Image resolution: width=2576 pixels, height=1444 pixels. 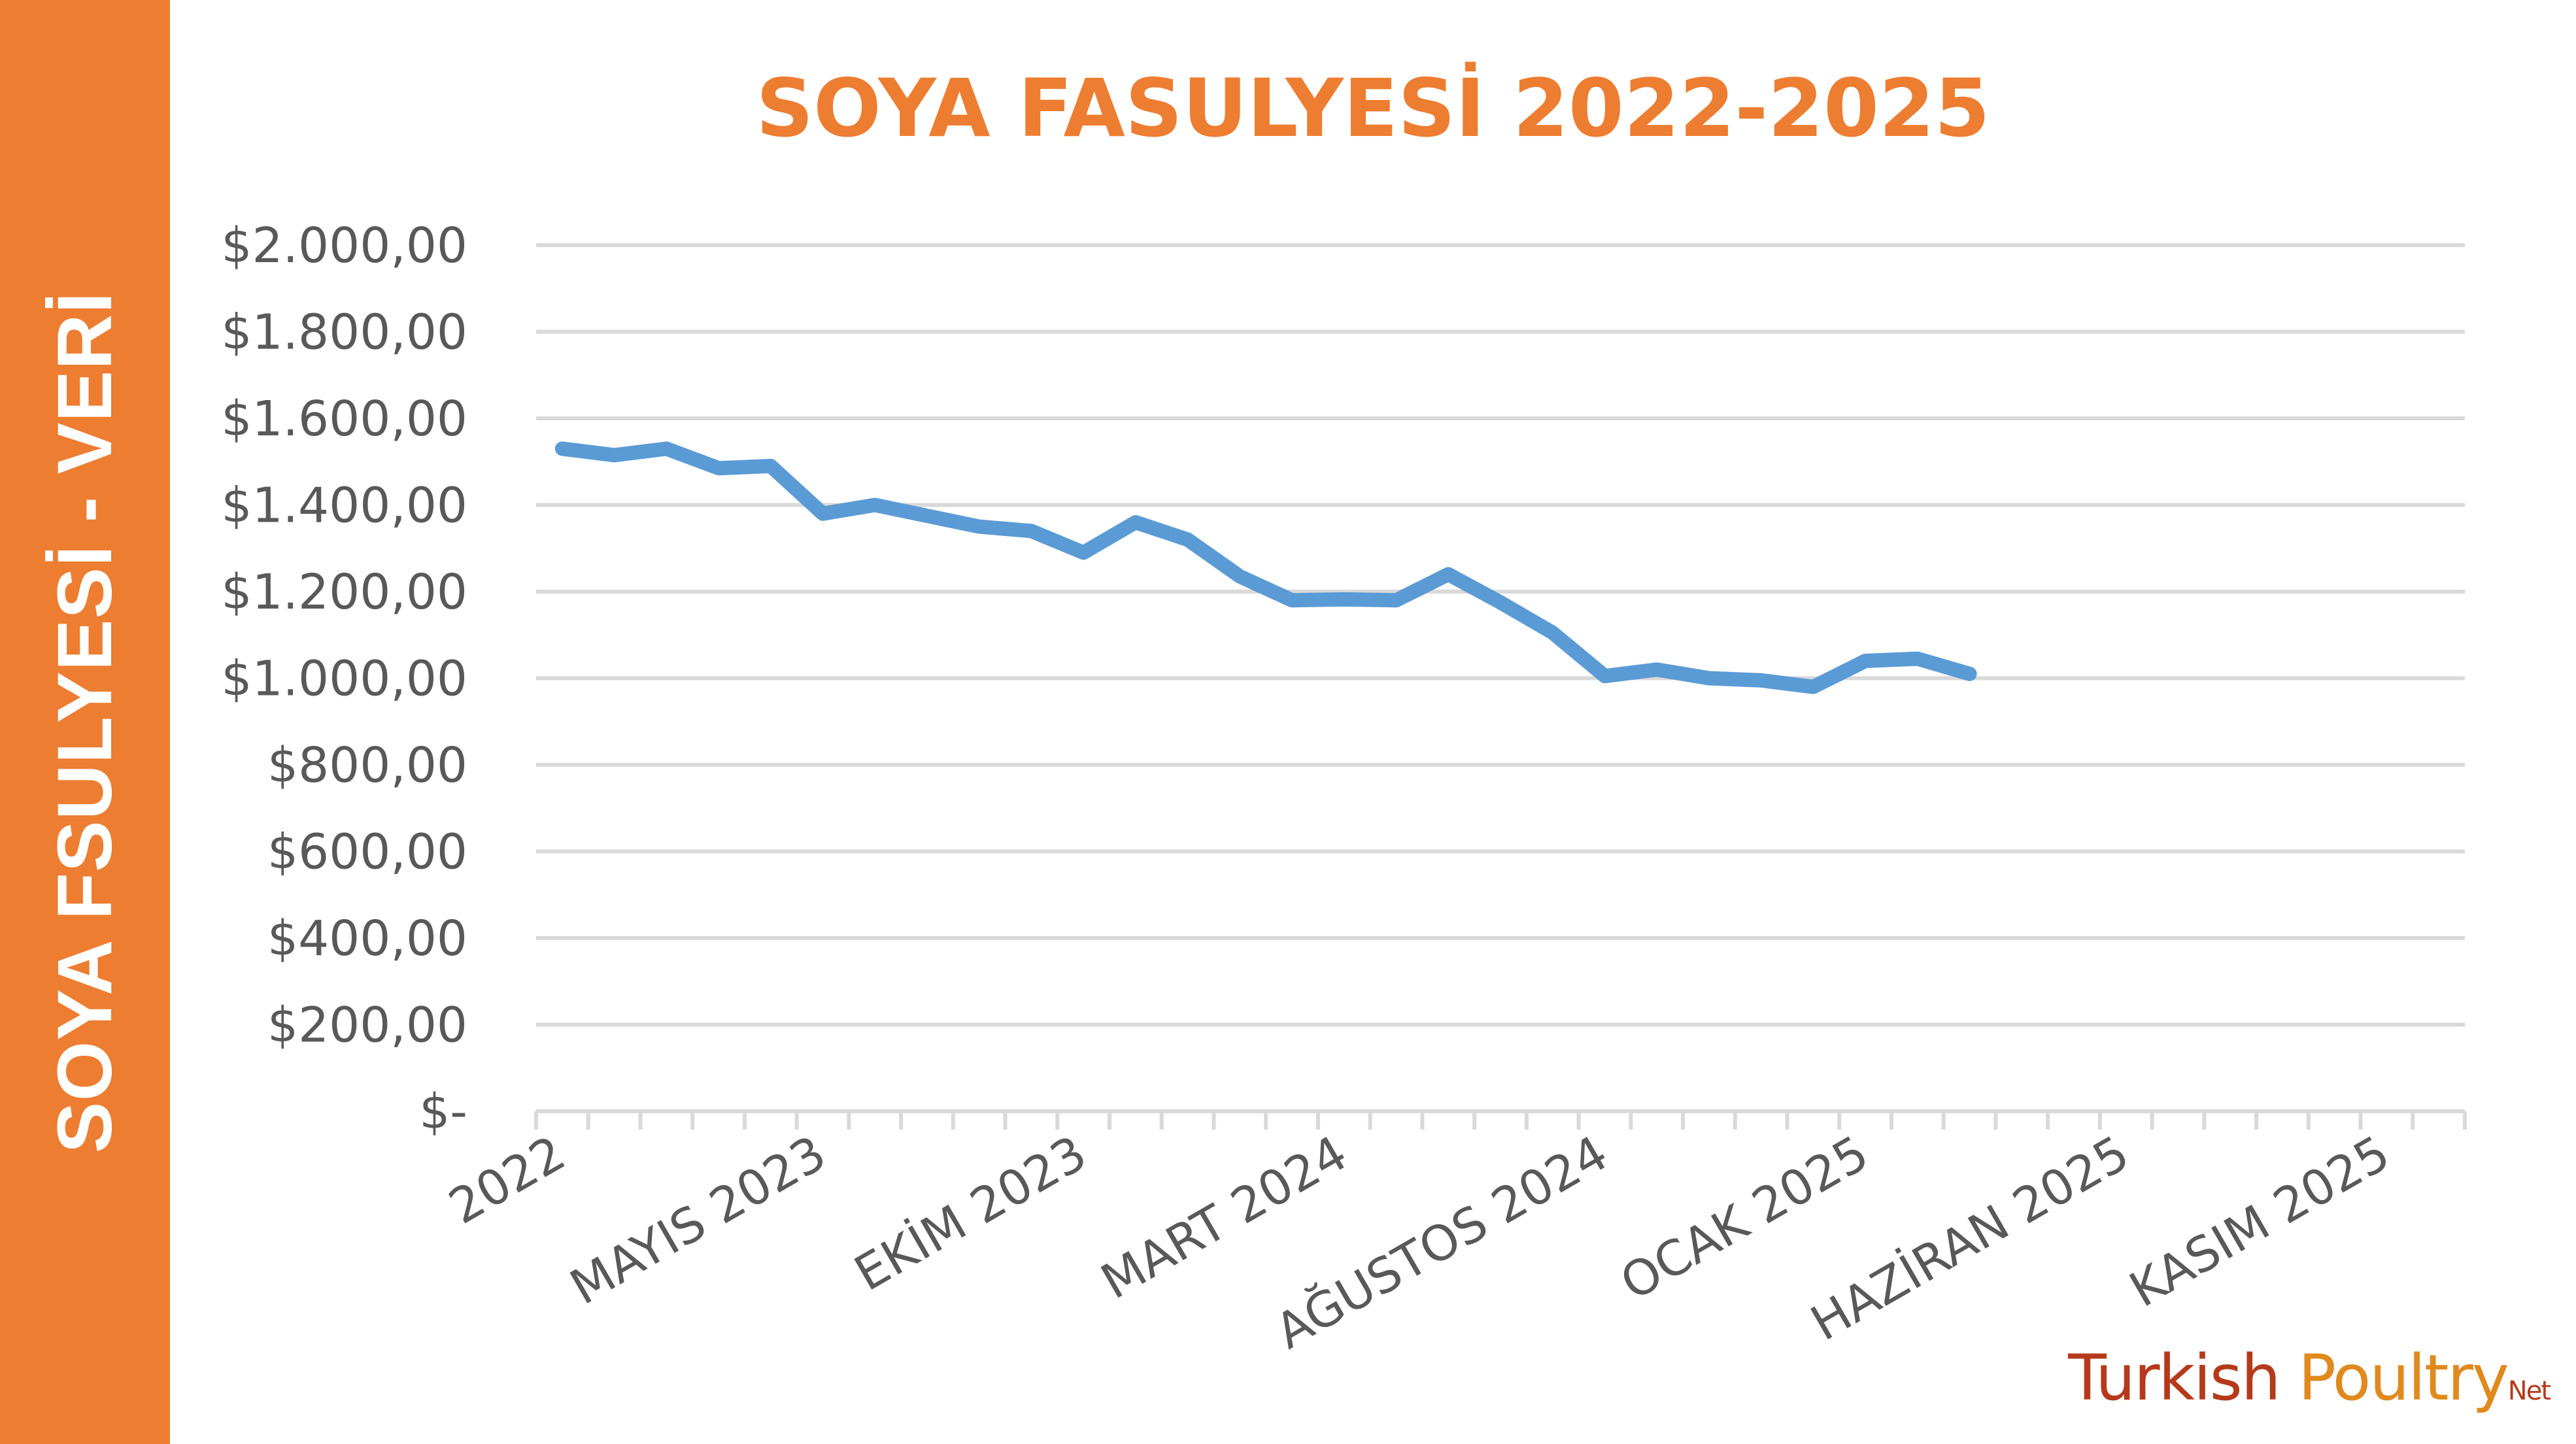 What do you see at coordinates (443, 1112) in the screenshot?
I see `y-tick-label: $-` at bounding box center [443, 1112].